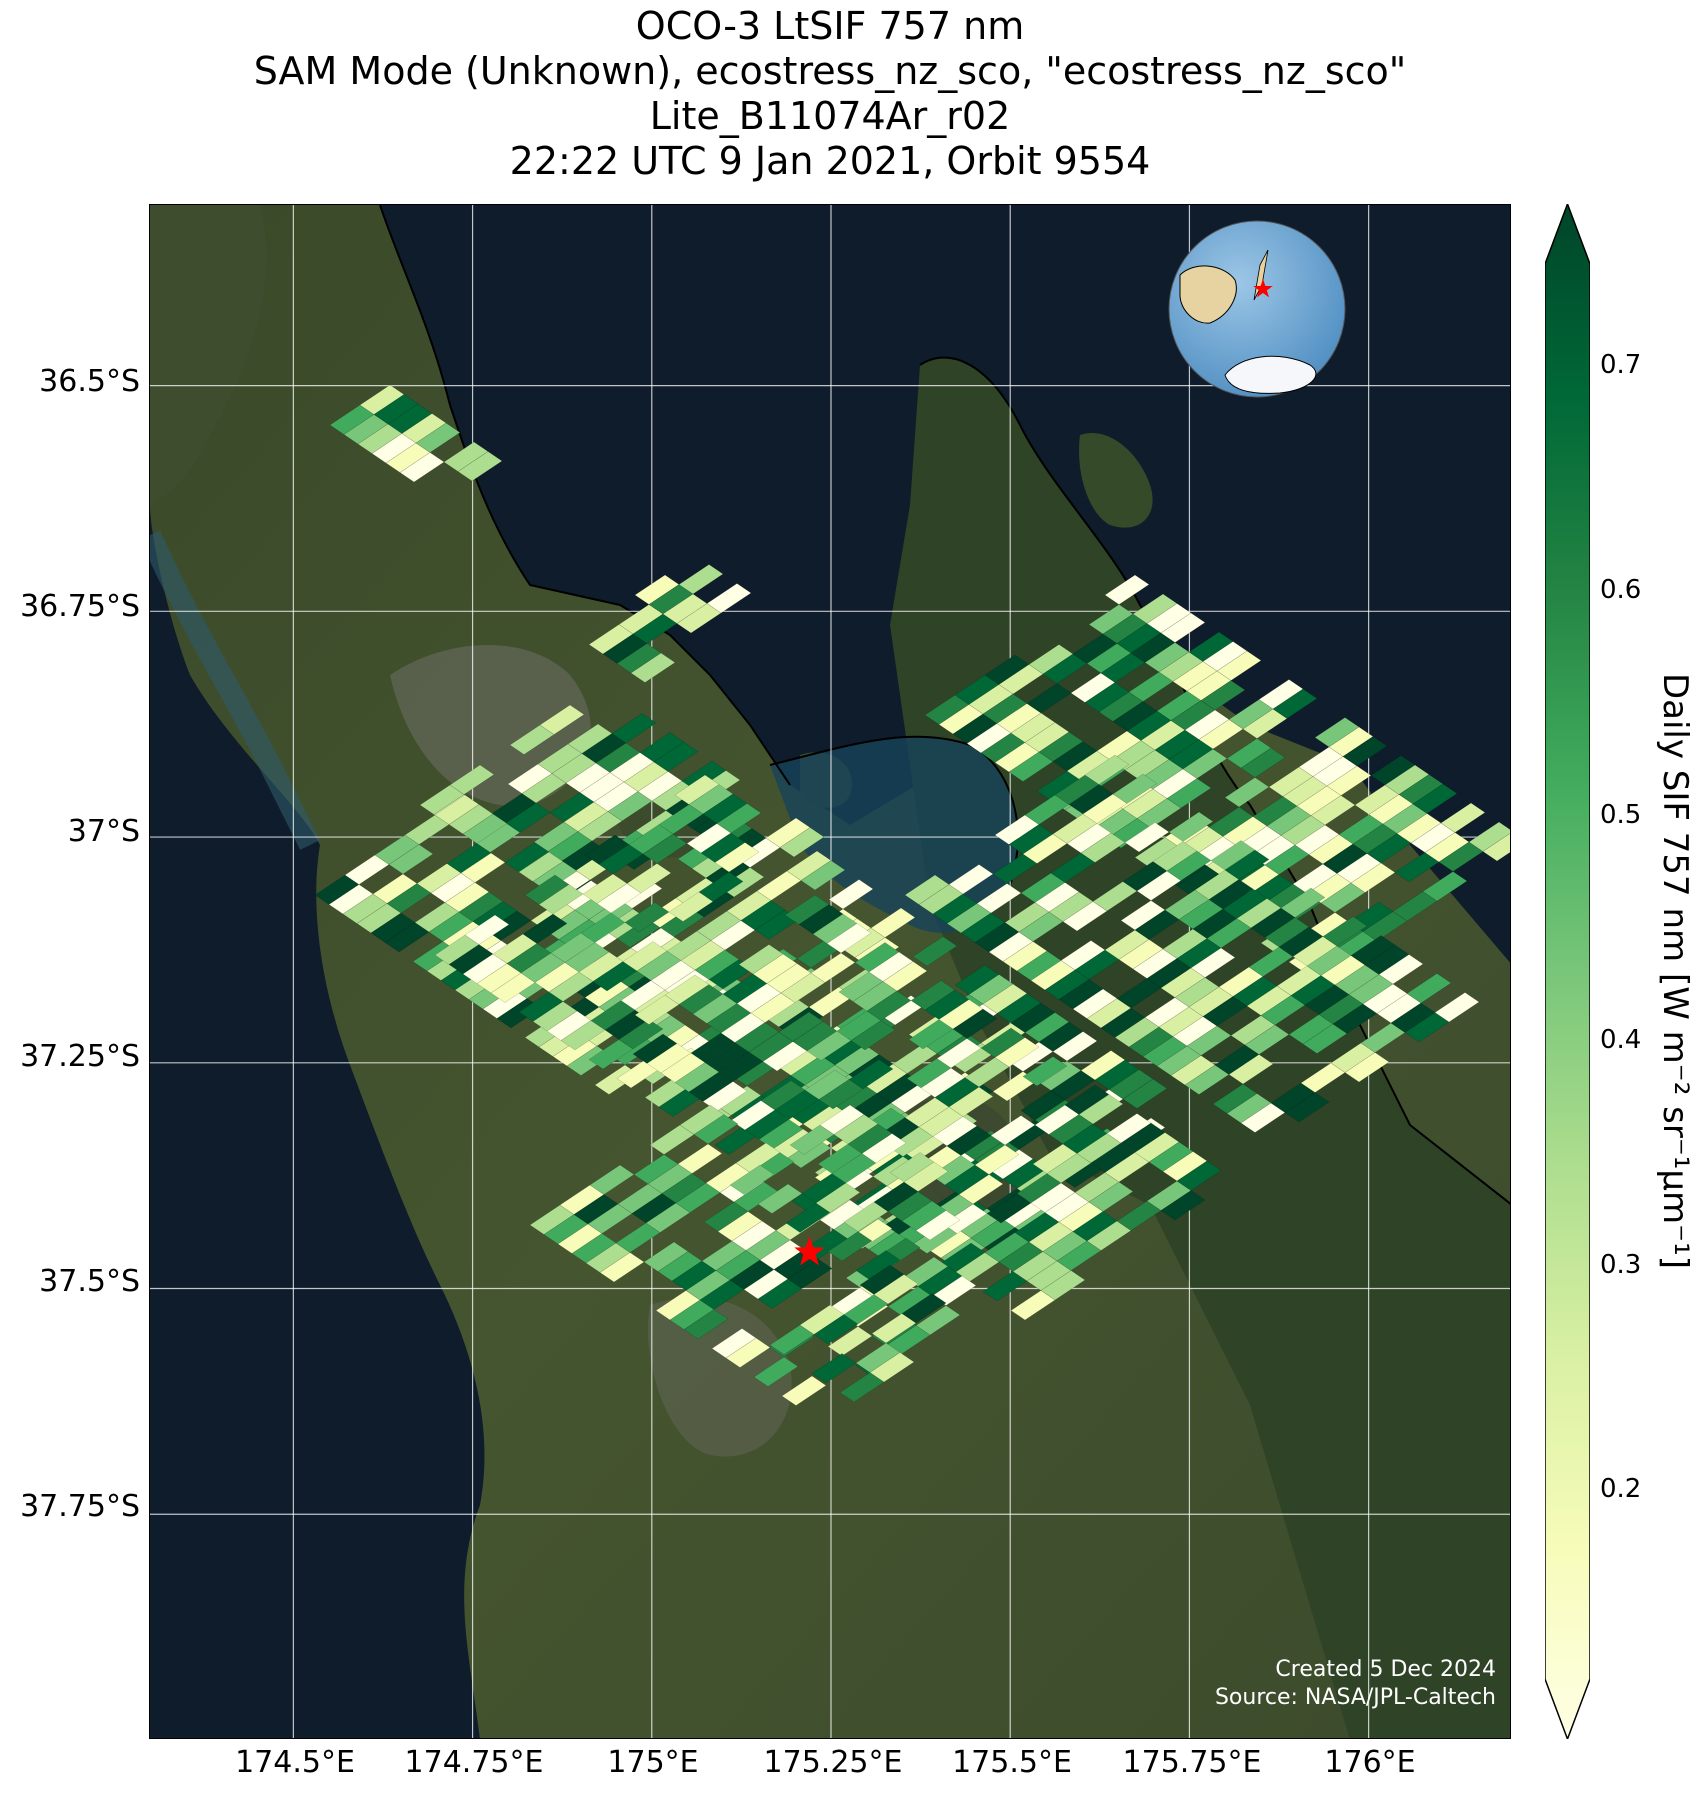 This screenshot has width=1704, height=1795. What do you see at coordinates (1621, 815) in the screenshot?
I see `colorbar-tick-label: 0.5` at bounding box center [1621, 815].